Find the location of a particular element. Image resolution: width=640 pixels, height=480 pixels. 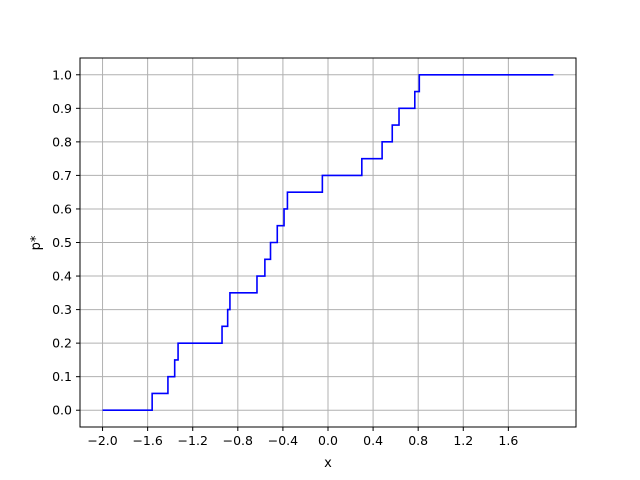

y-tick-label: 0.3 is located at coordinates (62, 309).